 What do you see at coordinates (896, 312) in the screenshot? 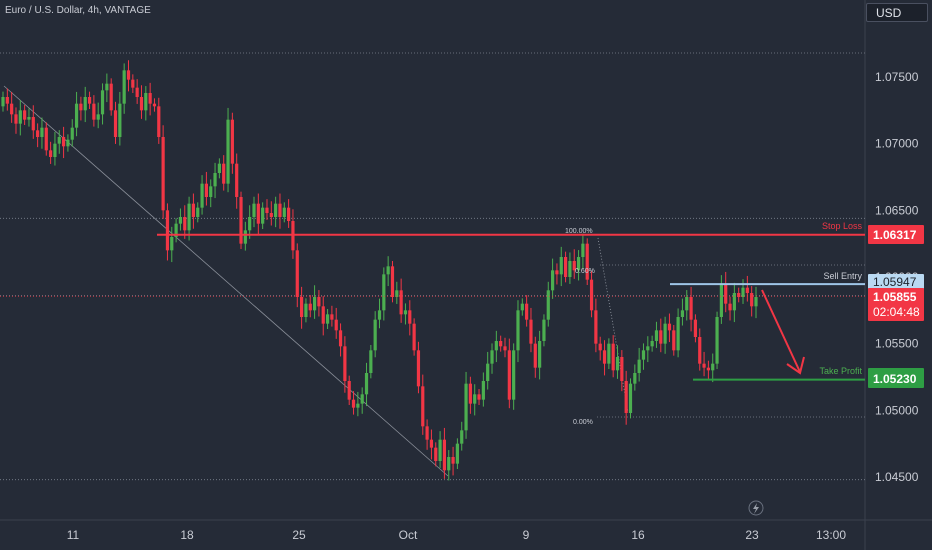
I see `bar-countdown: 02:04:48` at bounding box center [896, 312].